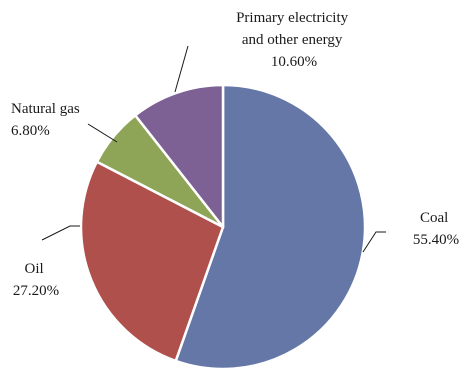 The image size is (470, 369). What do you see at coordinates (47, 120) in the screenshot?
I see `label-natural-gas: Natural gas 6.80%` at bounding box center [47, 120].